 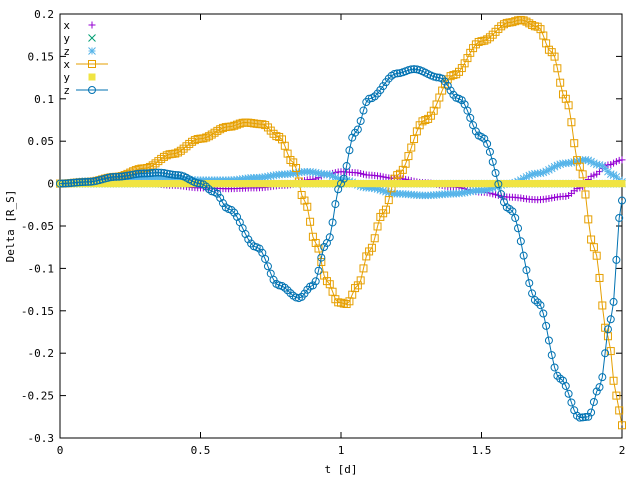 What do you see at coordinates (66, 64) in the screenshot?
I see `legend-label: x` at bounding box center [66, 64].